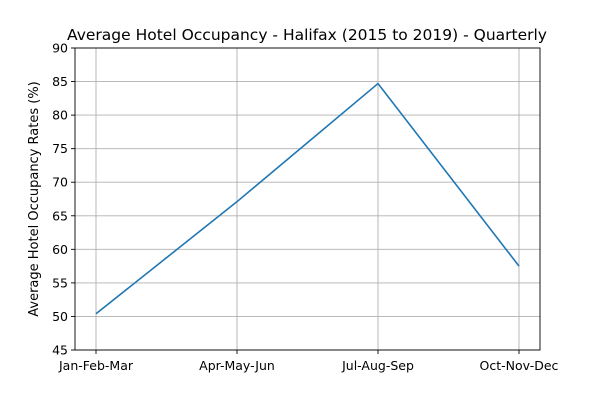  Describe the element at coordinates (60, 316) in the screenshot. I see `y-tick-label: 50` at that location.